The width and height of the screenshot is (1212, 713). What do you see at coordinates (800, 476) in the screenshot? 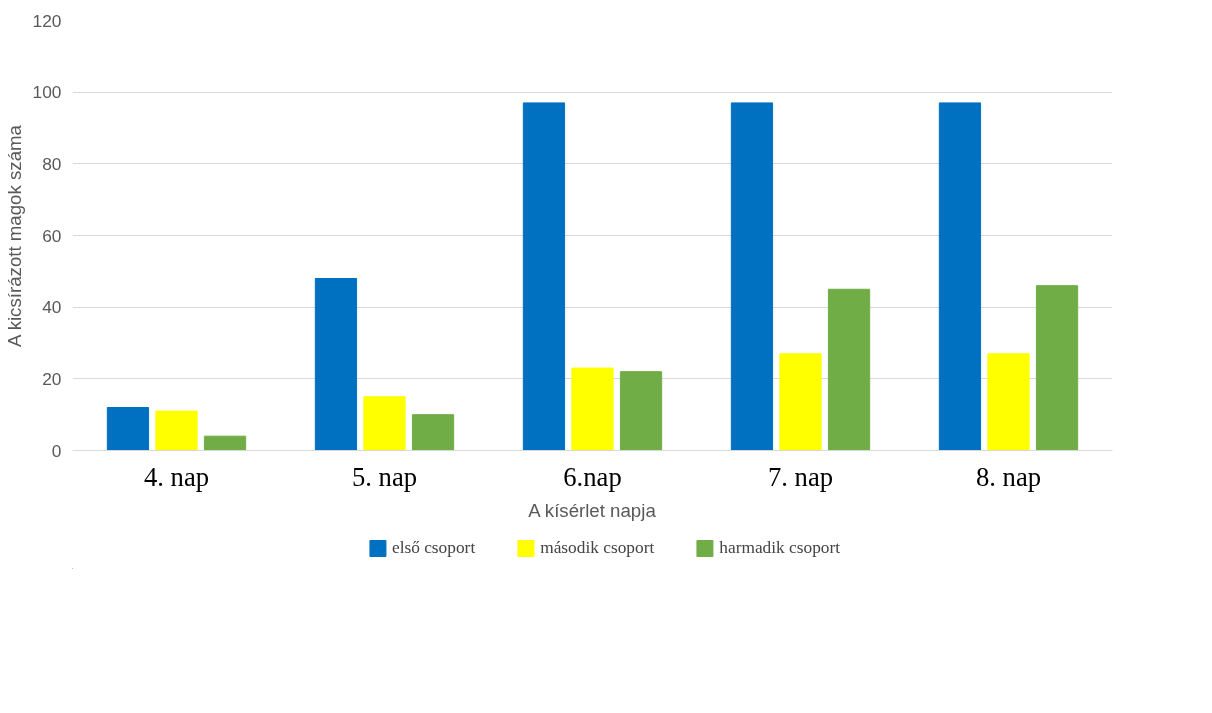
I see `x-tick-label: 7. nap` at bounding box center [800, 476].